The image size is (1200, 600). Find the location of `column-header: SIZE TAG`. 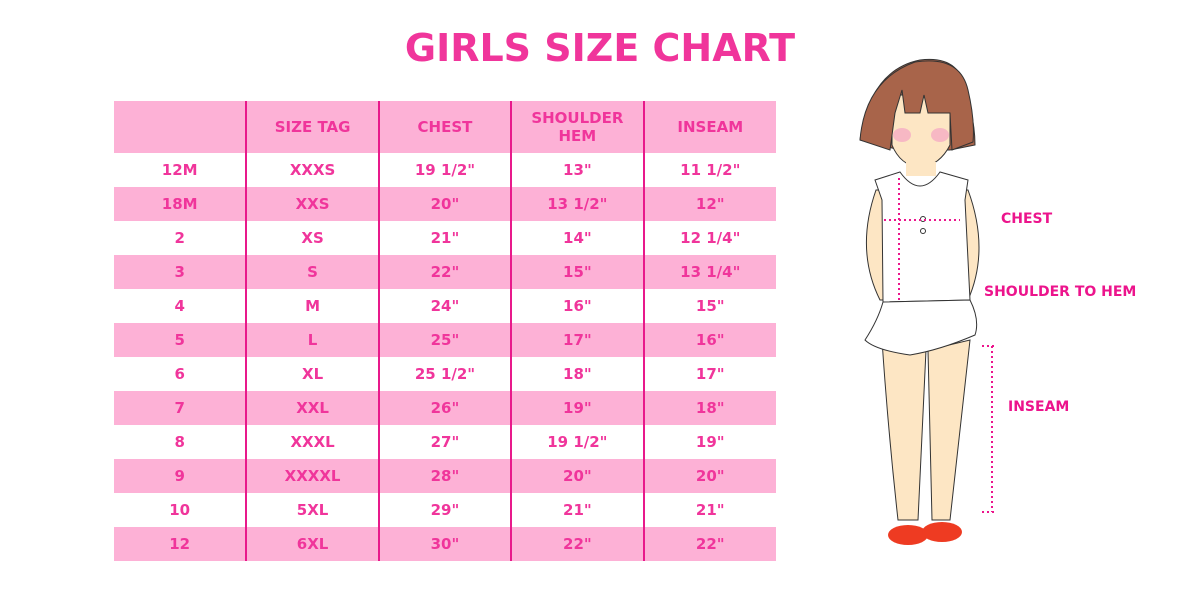

column-header: SIZE TAG is located at coordinates (313, 127).